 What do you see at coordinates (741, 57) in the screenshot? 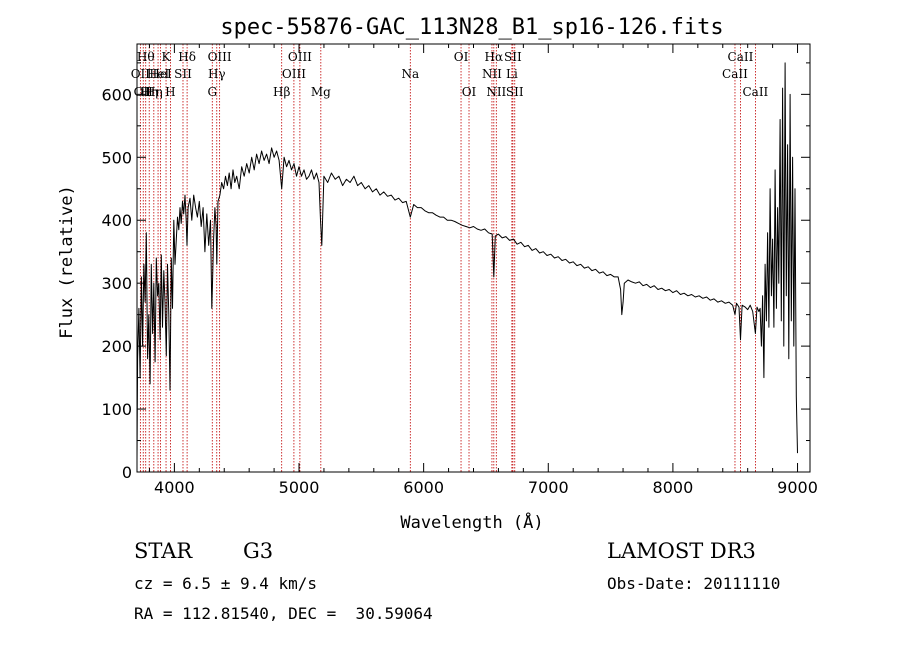
I see `line-label-28: CaII` at bounding box center [741, 57].